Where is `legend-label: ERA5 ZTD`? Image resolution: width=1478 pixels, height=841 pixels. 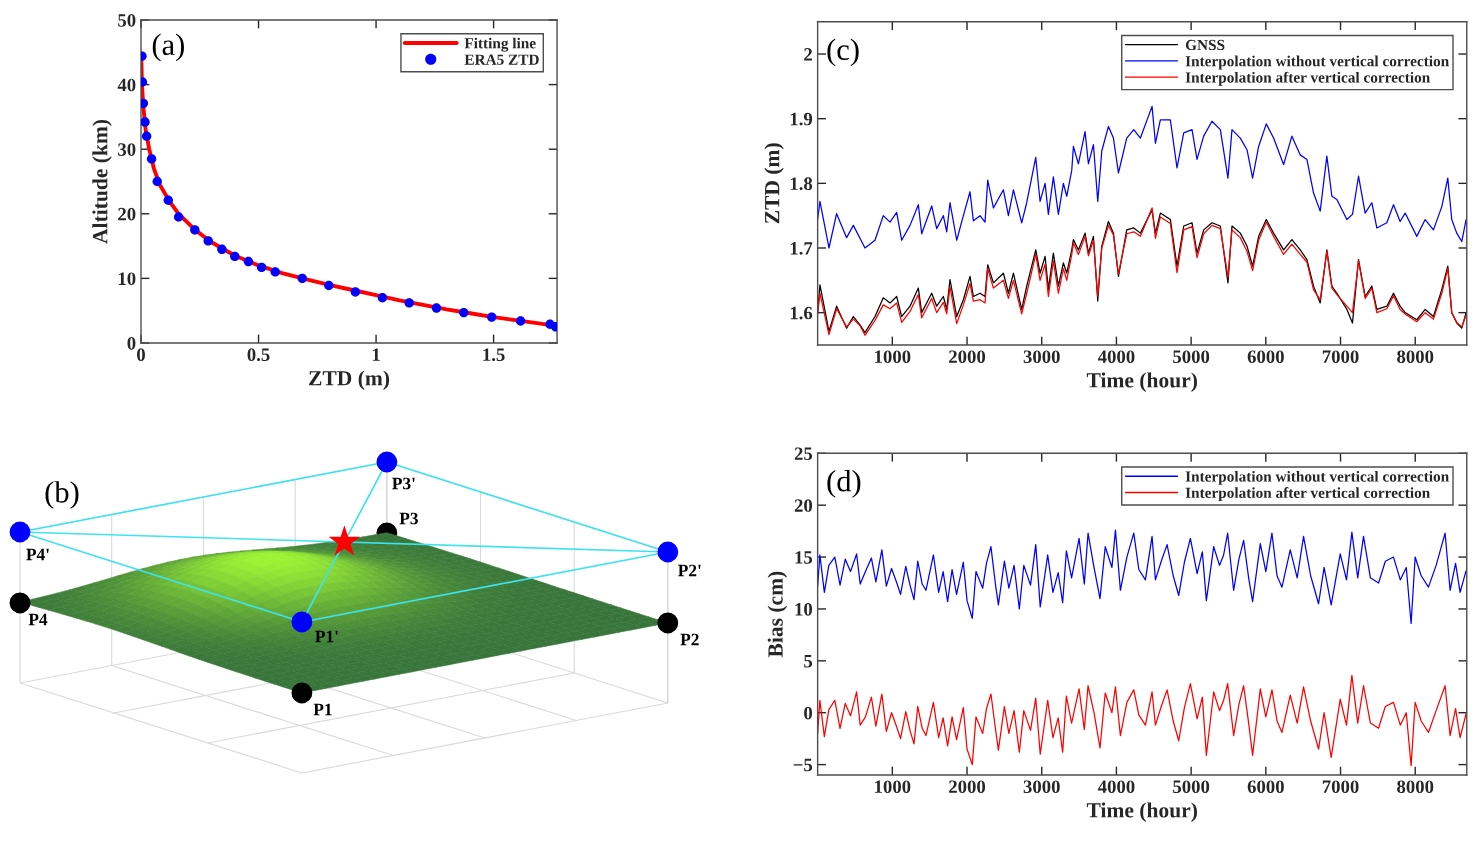
legend-label: ERA5 ZTD is located at coordinates (501, 59).